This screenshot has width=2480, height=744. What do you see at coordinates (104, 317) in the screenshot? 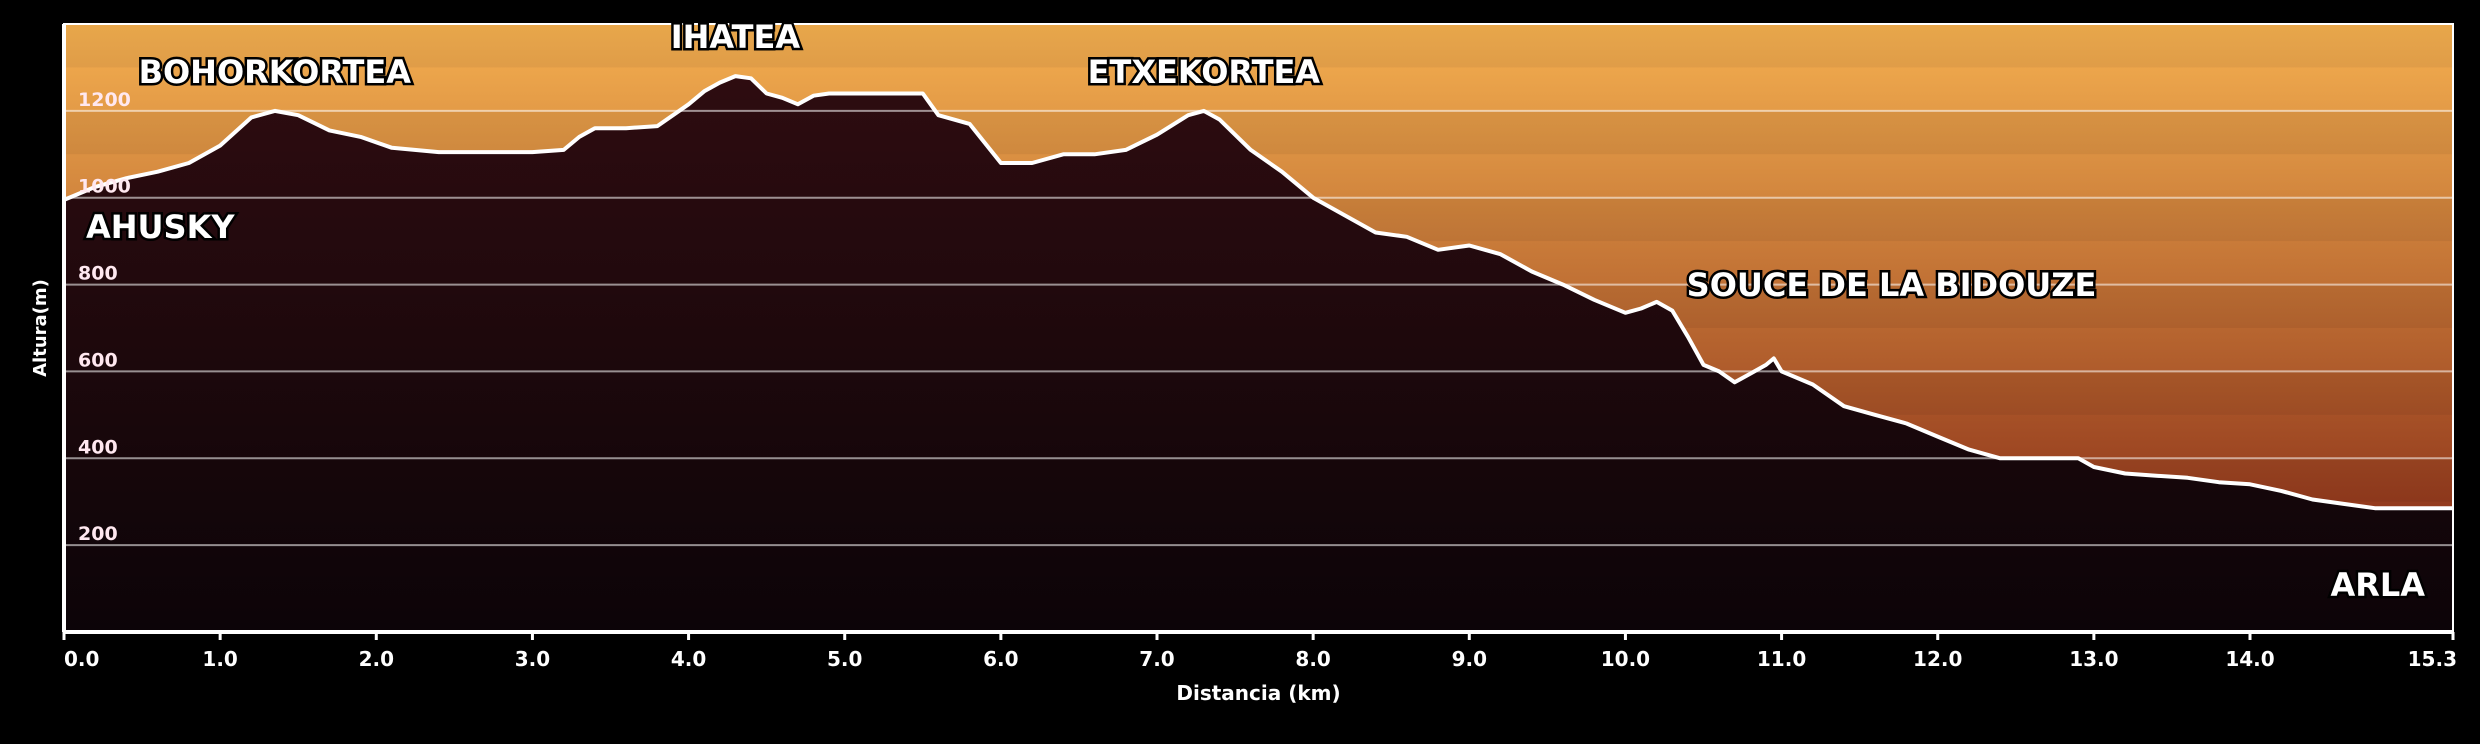
I see `y-axis-ticks: 200 400 600 800 1000 1200` at bounding box center [104, 317].